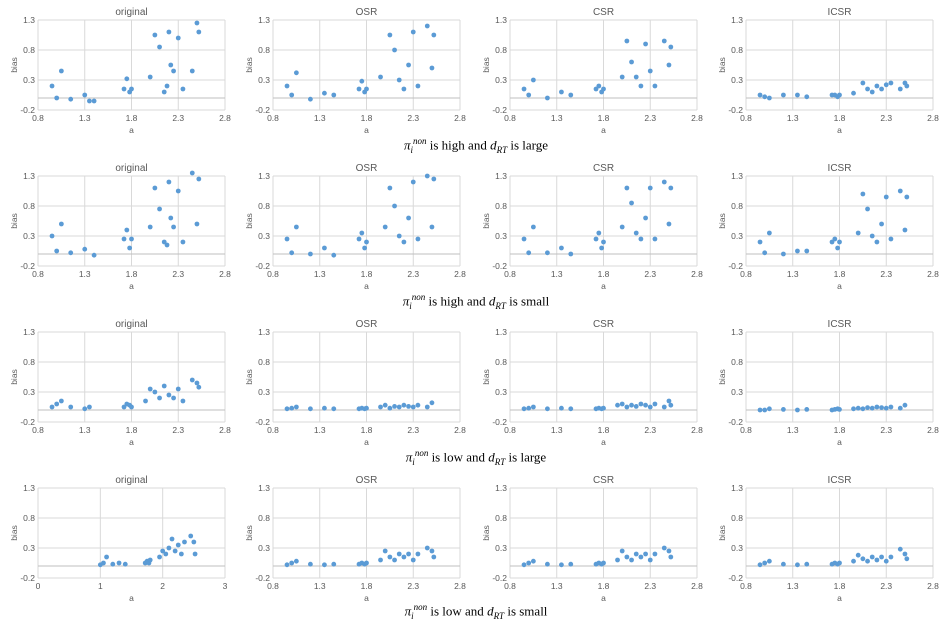 The width and height of the screenshot is (952, 621). Describe the element at coordinates (476, 457) in the screenshot. I see `caption-row-3: πinon is low and dRT is large` at that location.